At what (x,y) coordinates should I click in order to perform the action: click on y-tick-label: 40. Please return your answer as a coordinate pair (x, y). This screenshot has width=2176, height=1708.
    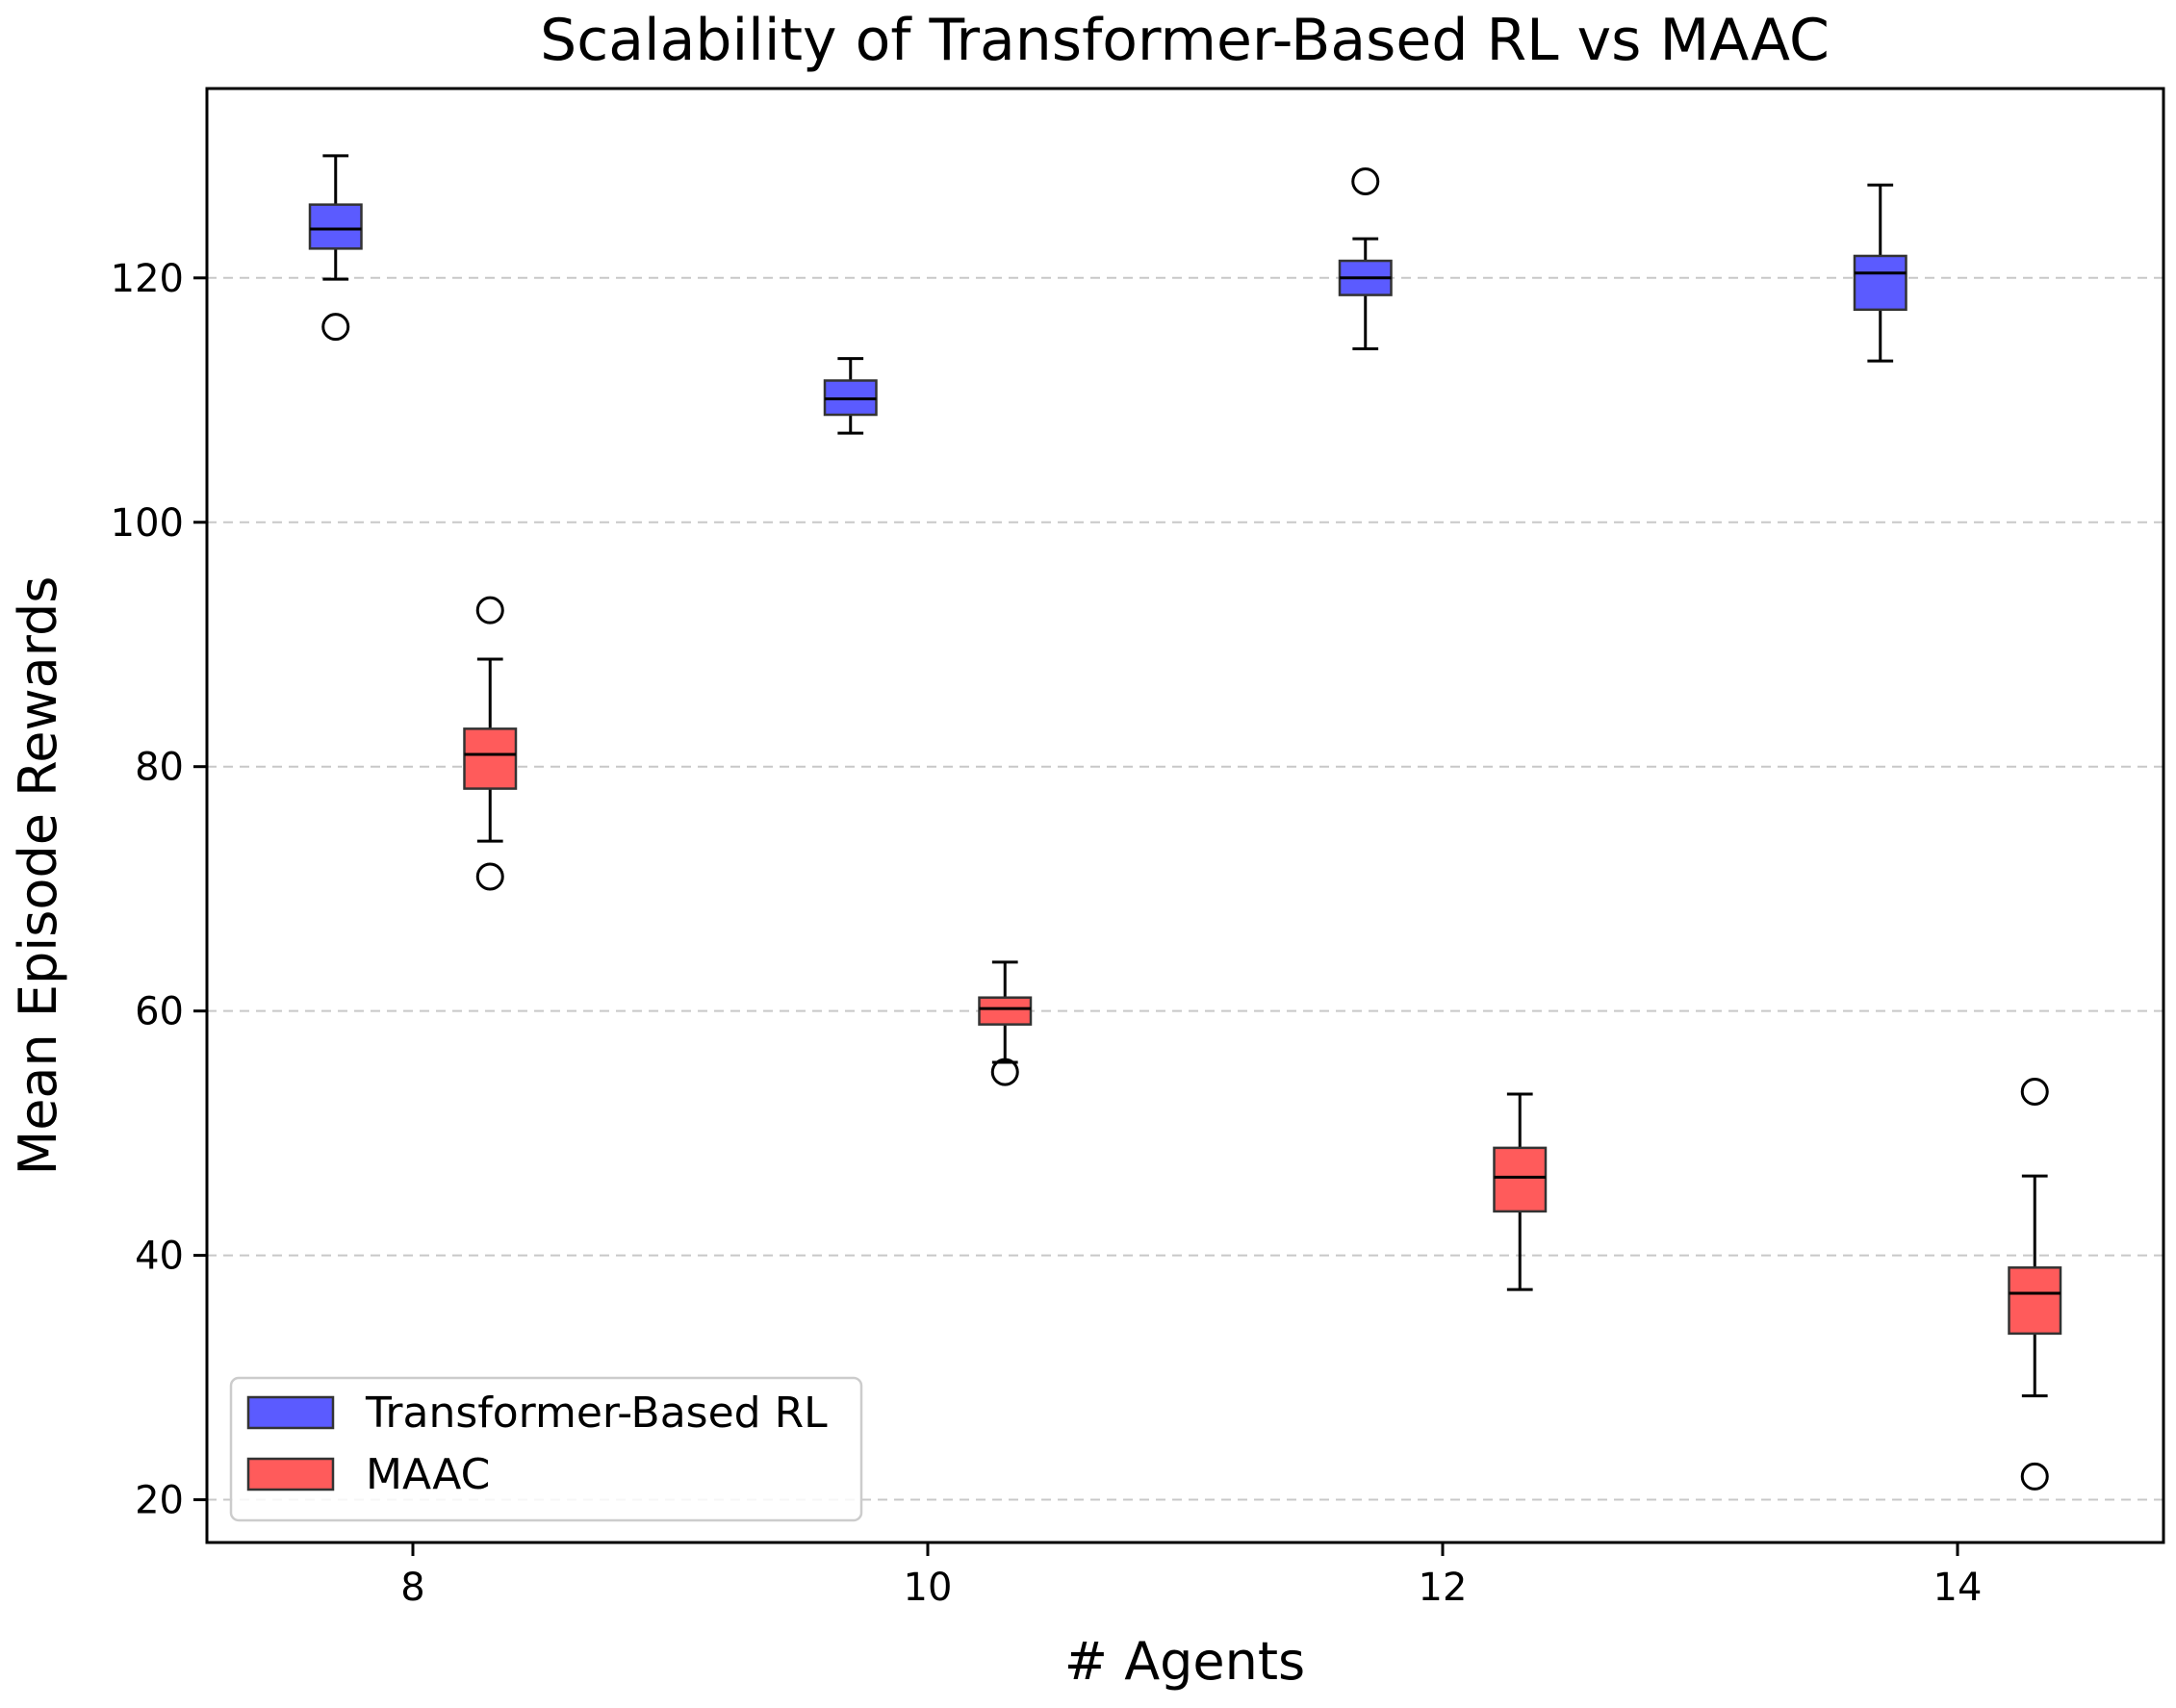
    Looking at the image, I should click on (159, 1257).